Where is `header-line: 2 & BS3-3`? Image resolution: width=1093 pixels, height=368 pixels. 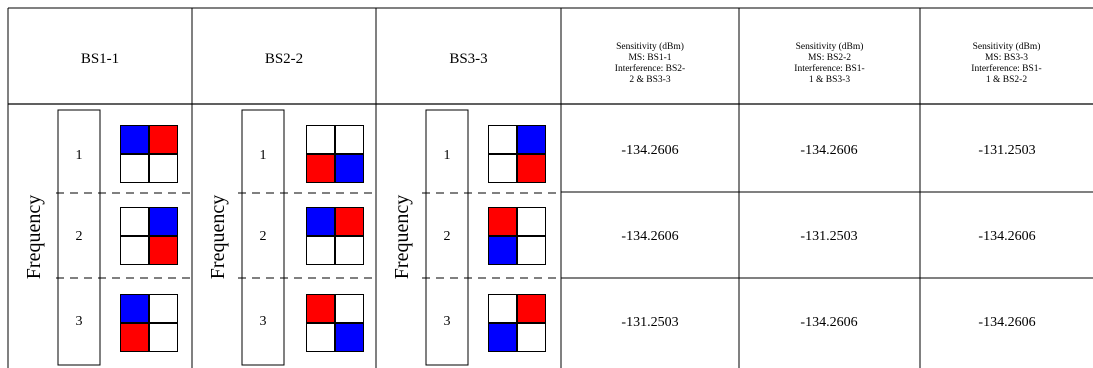
header-line: 2 & BS3-3 is located at coordinates (650, 80).